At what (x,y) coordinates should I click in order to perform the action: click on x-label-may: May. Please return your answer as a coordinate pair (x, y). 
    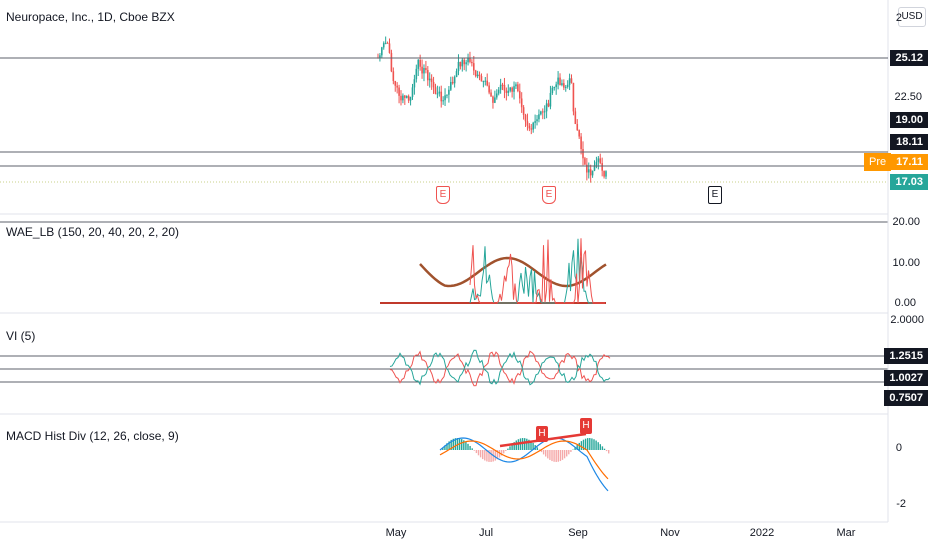
    Looking at the image, I should click on (396, 533).